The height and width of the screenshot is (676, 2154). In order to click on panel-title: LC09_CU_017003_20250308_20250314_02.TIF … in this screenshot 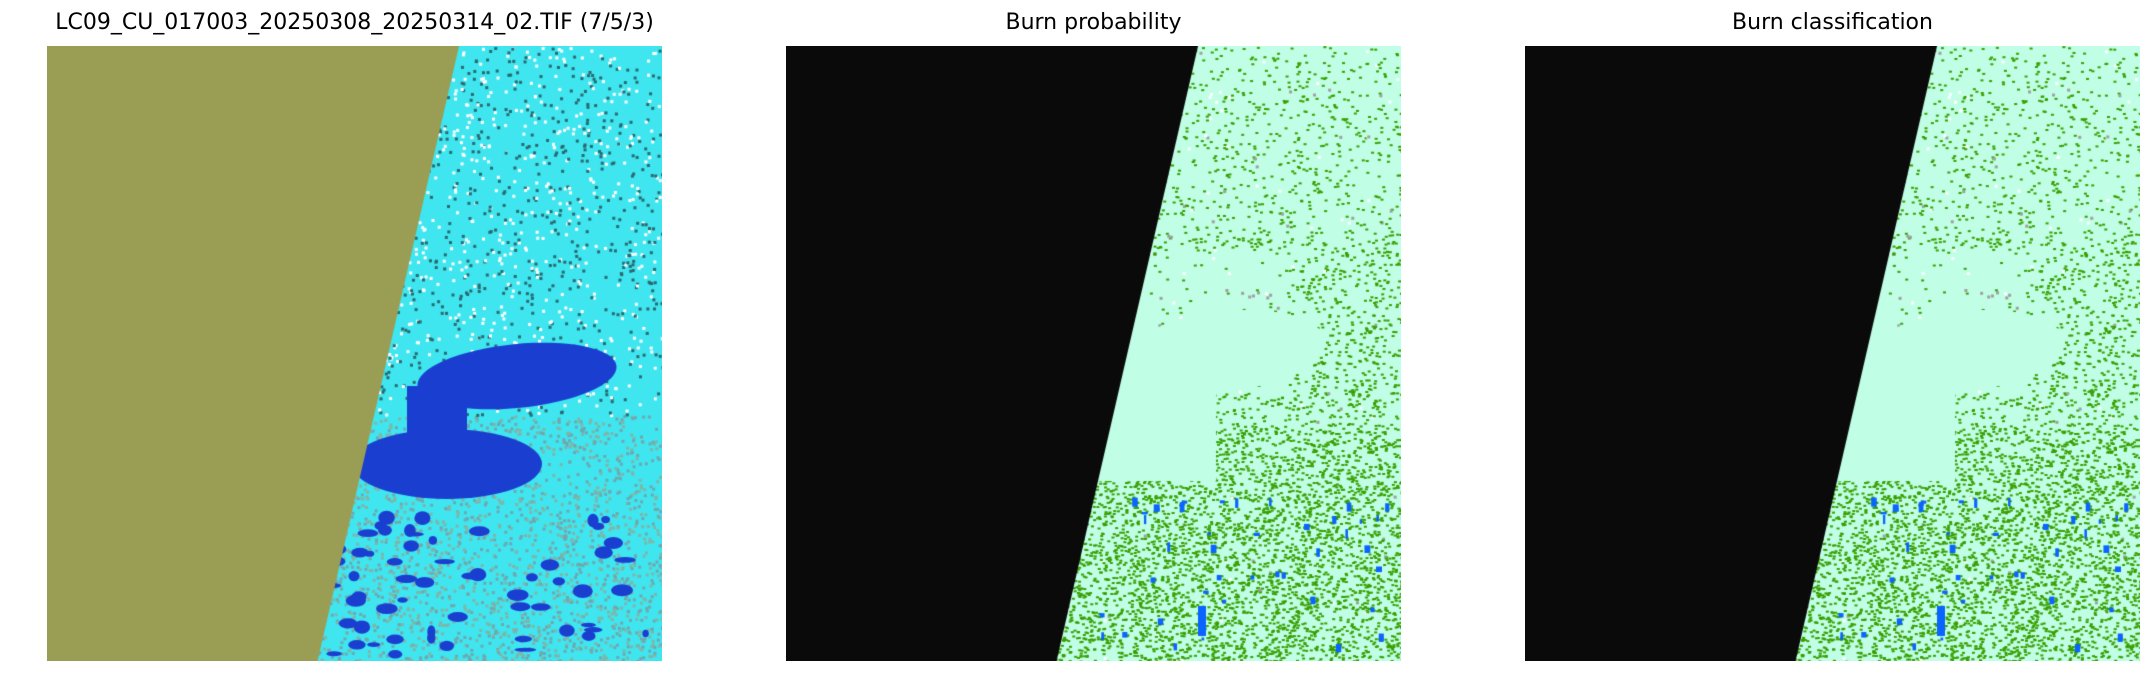, I will do `click(354, 22)`.